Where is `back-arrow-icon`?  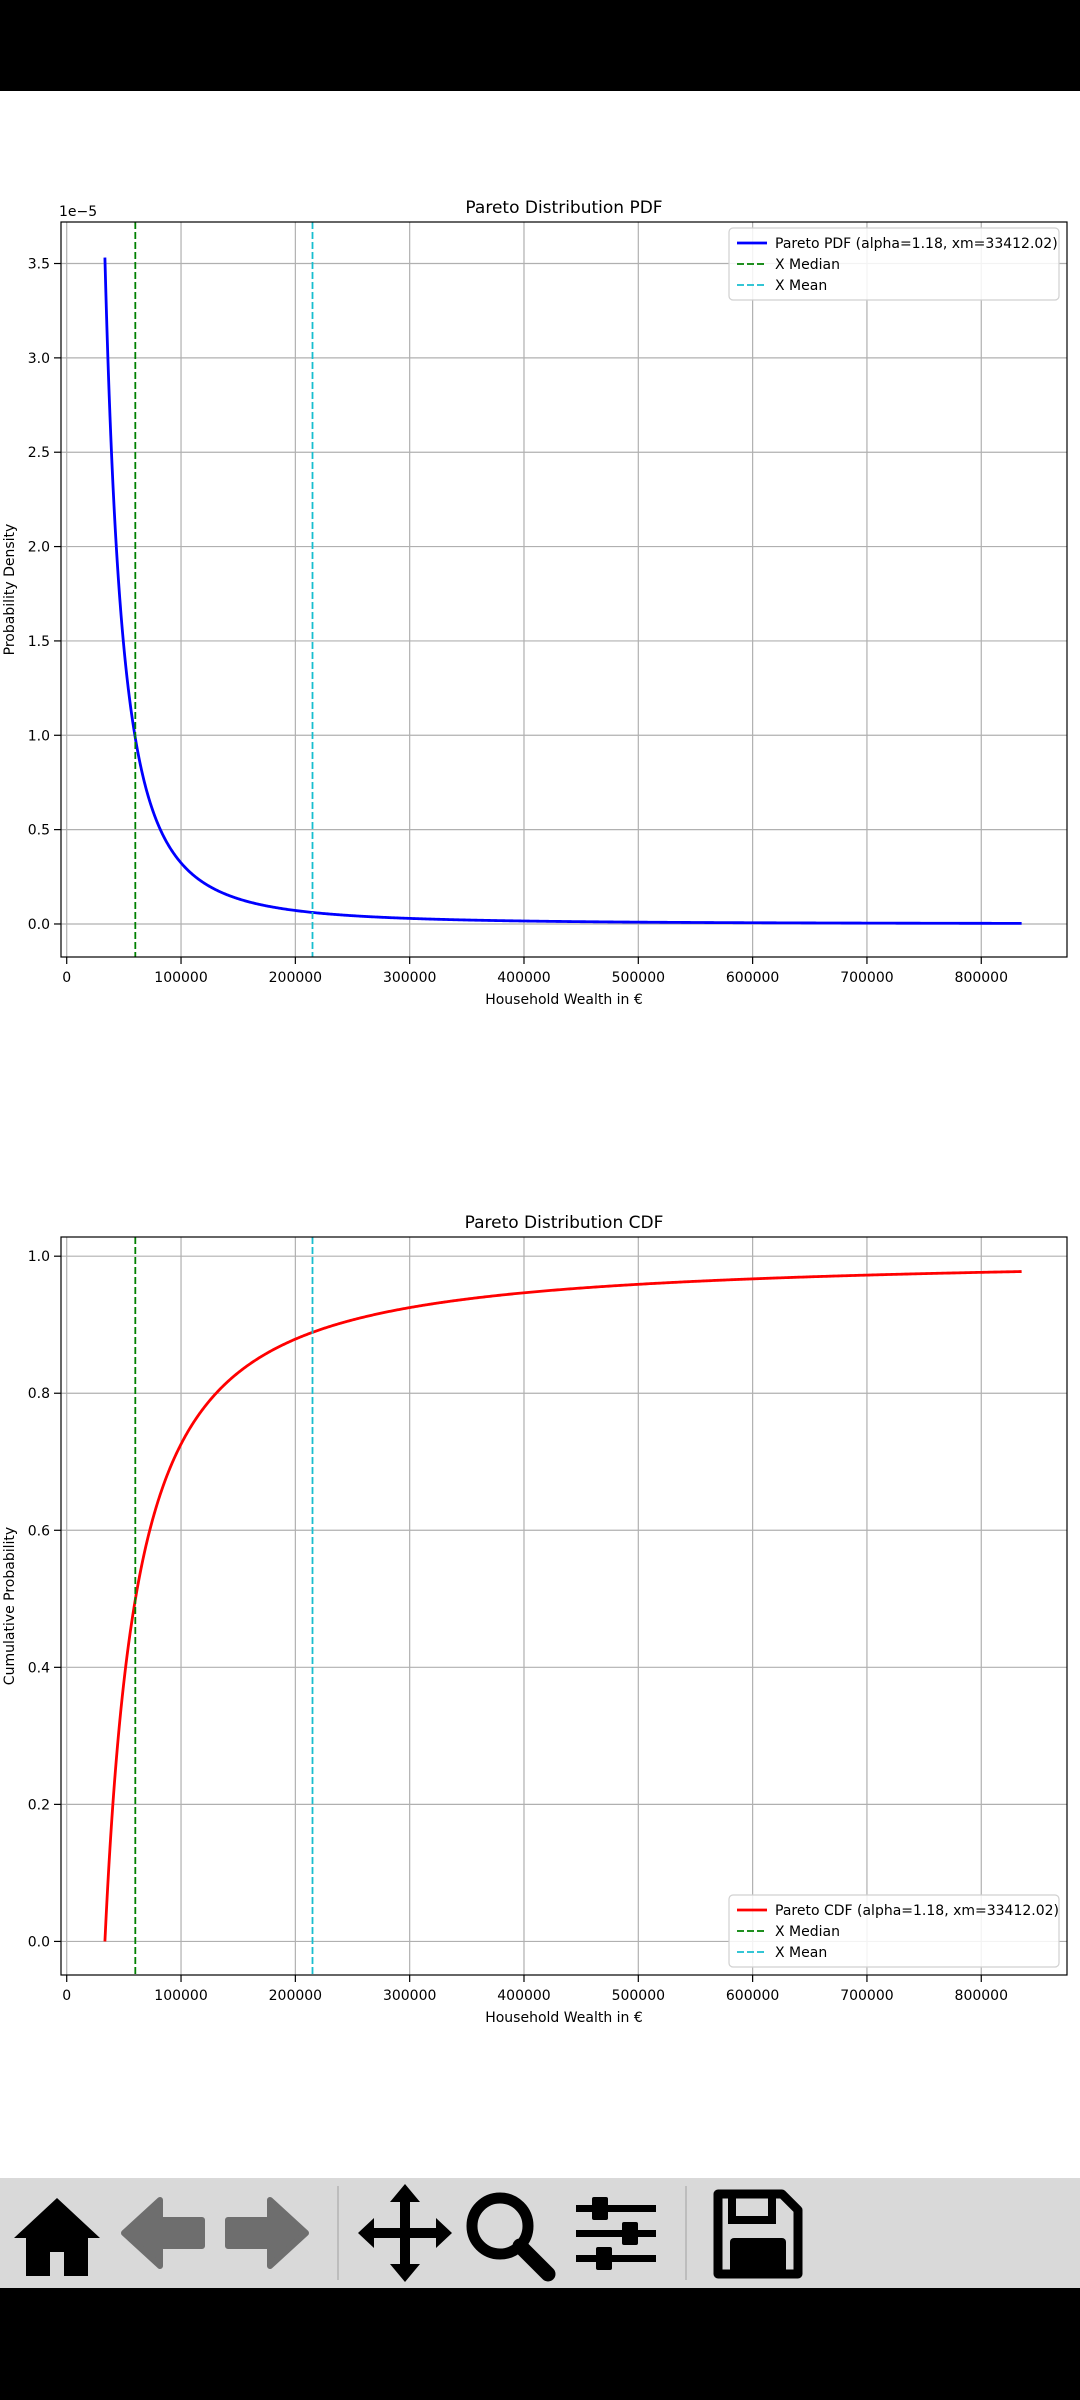 back-arrow-icon is located at coordinates (163, 2233).